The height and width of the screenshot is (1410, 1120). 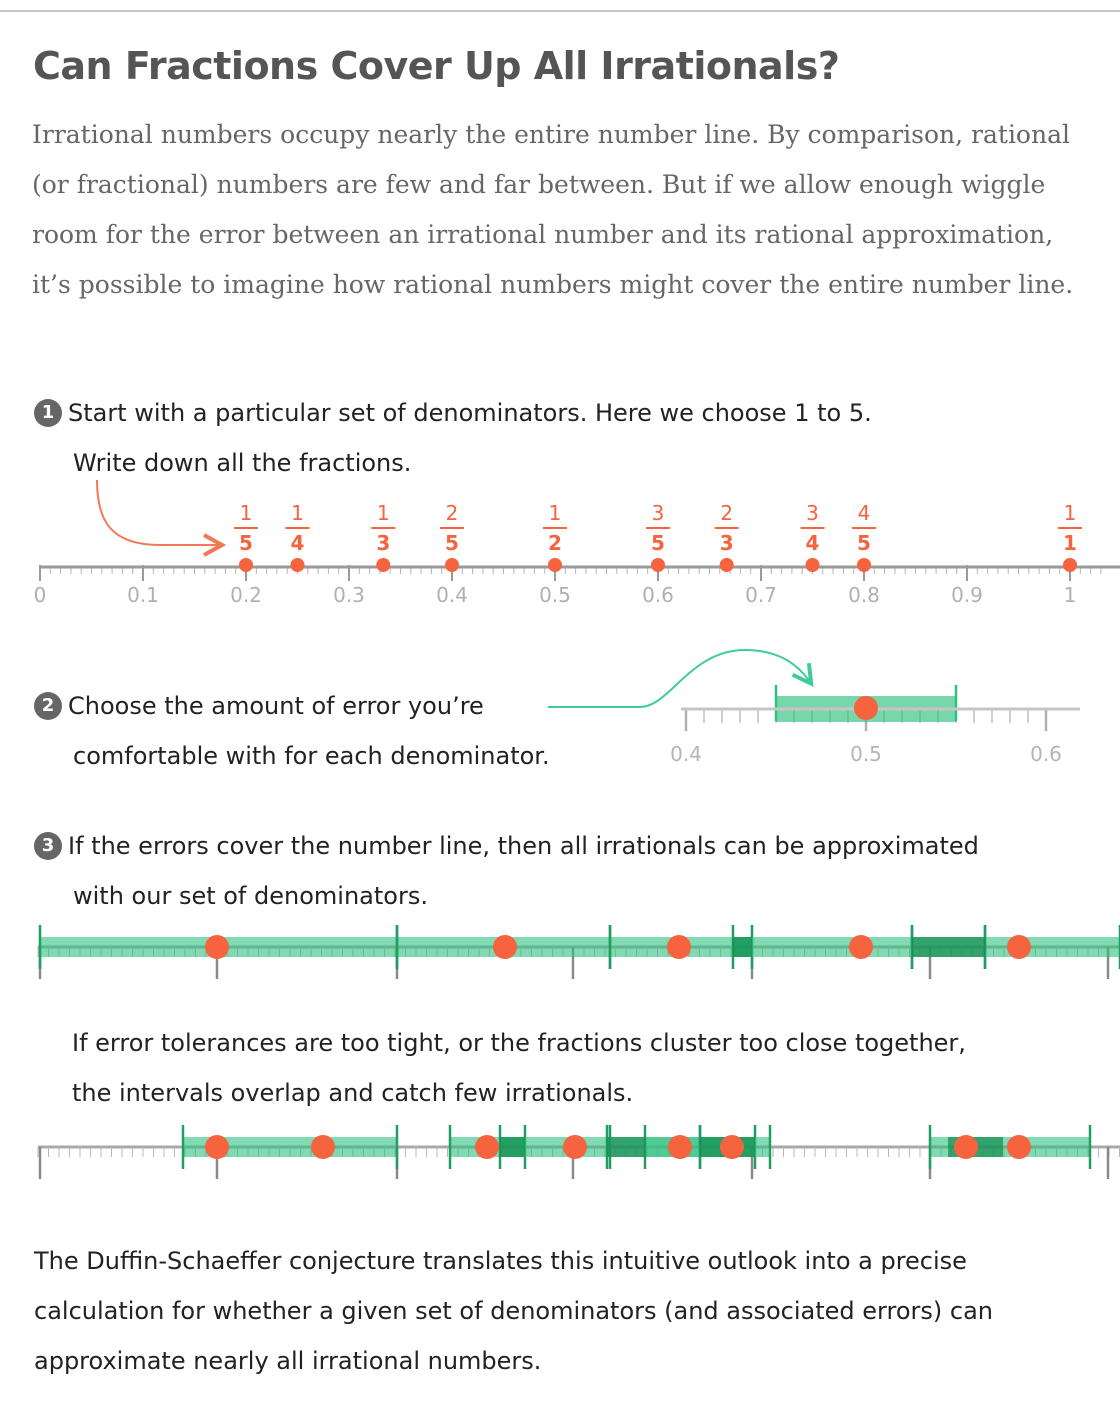 I want to click on fraction-label: 23, so click(x=726, y=528).